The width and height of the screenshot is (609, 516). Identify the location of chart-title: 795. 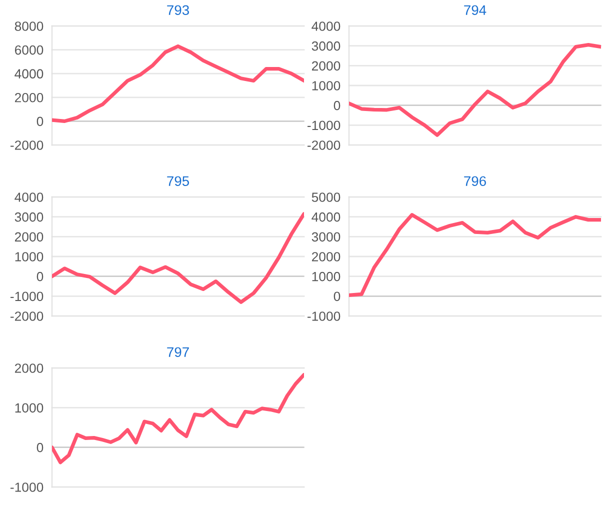
(178, 181).